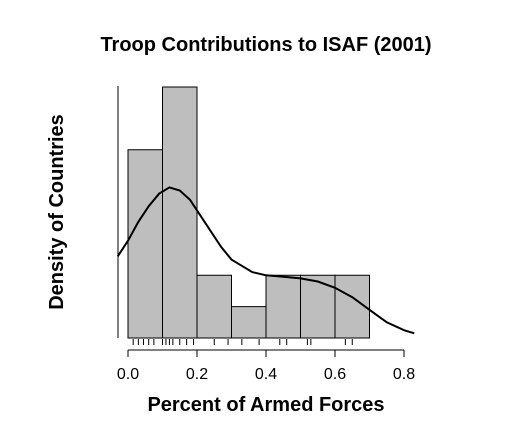 This screenshot has width=513, height=445. I want to click on x-tick-label-1: 0.2, so click(197, 374).